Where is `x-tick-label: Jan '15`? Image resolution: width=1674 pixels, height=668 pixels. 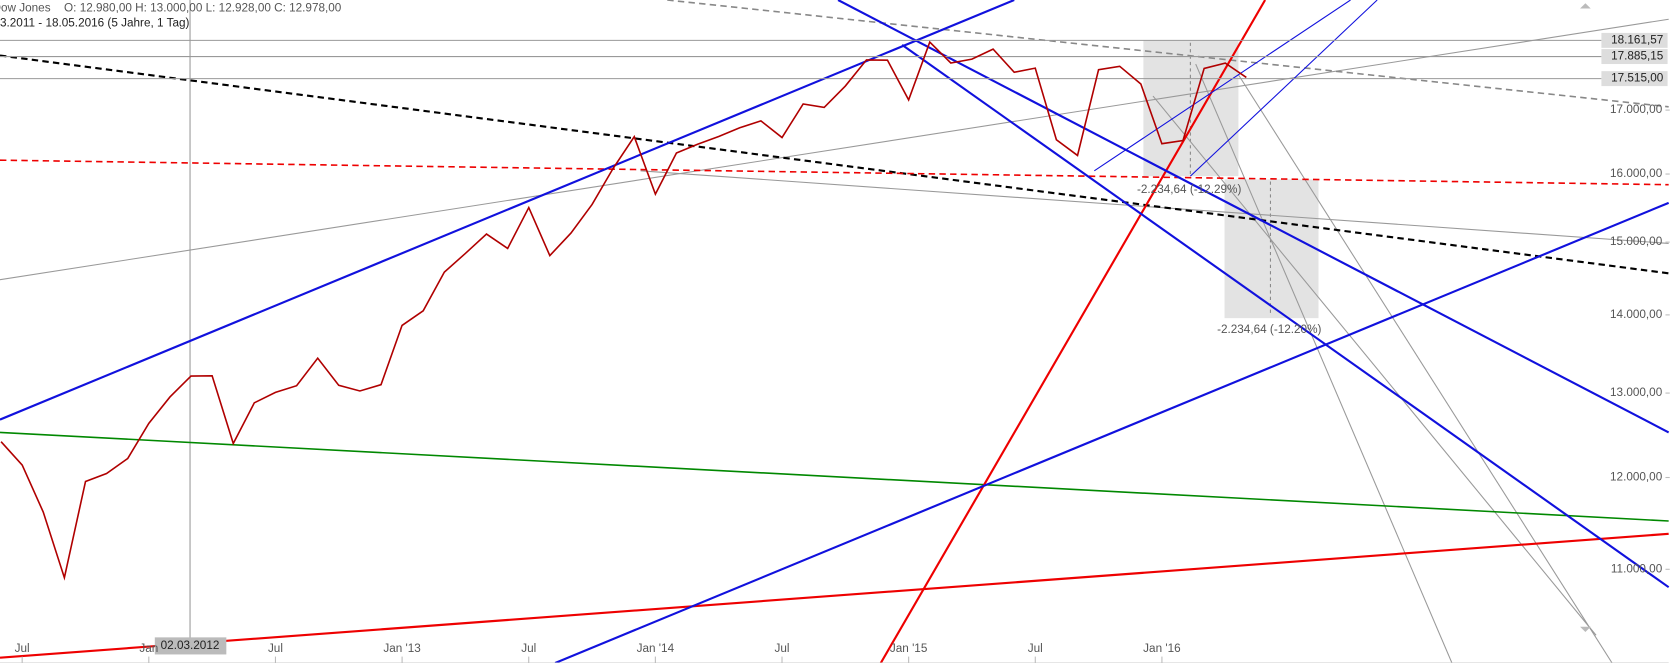
x-tick-label: Jan '15 is located at coordinates (909, 648).